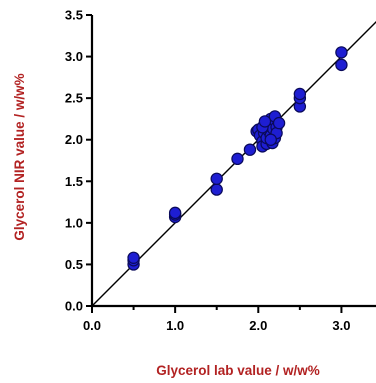  I want to click on y-tick-label: 1.0, so click(74, 222).